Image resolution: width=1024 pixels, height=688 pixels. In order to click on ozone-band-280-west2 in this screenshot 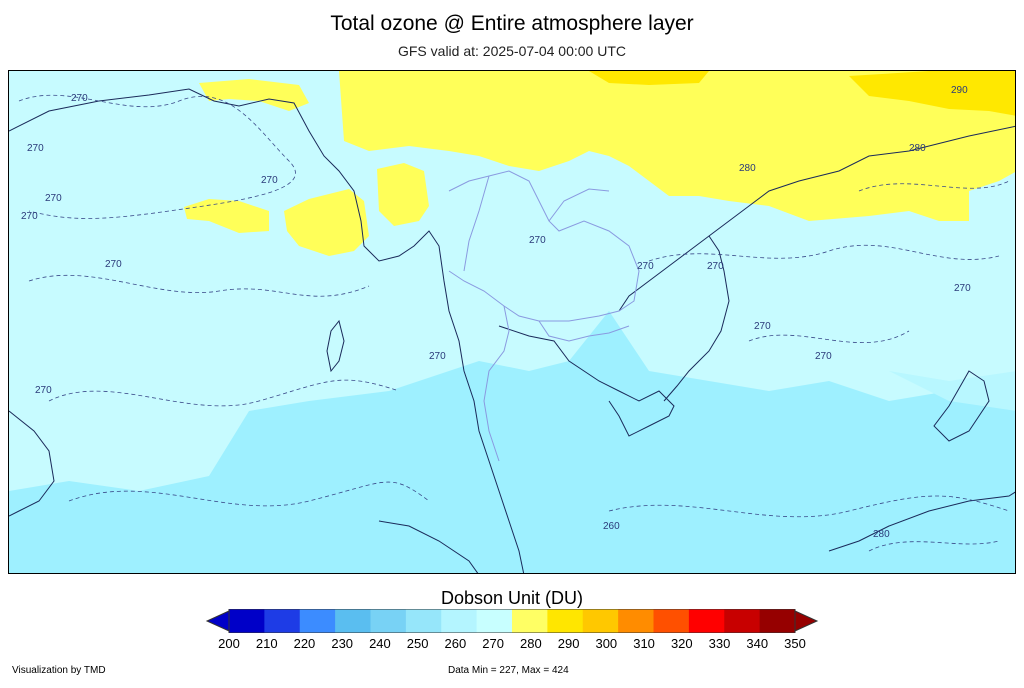, I will do `click(226, 216)`.